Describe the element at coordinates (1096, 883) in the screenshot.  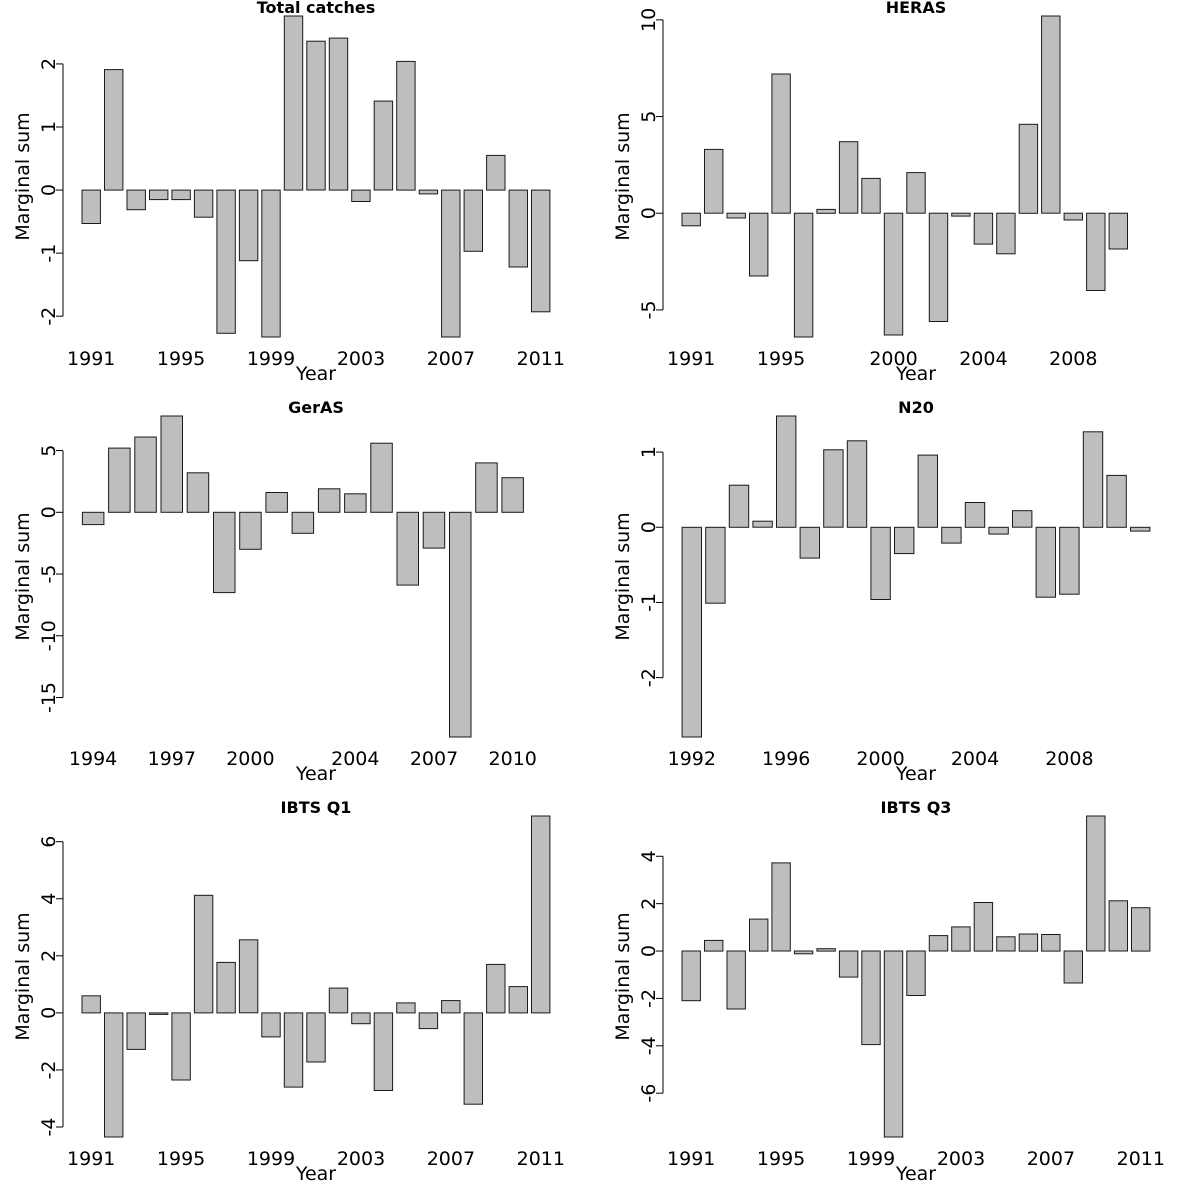
I see `bar-2009` at that location.